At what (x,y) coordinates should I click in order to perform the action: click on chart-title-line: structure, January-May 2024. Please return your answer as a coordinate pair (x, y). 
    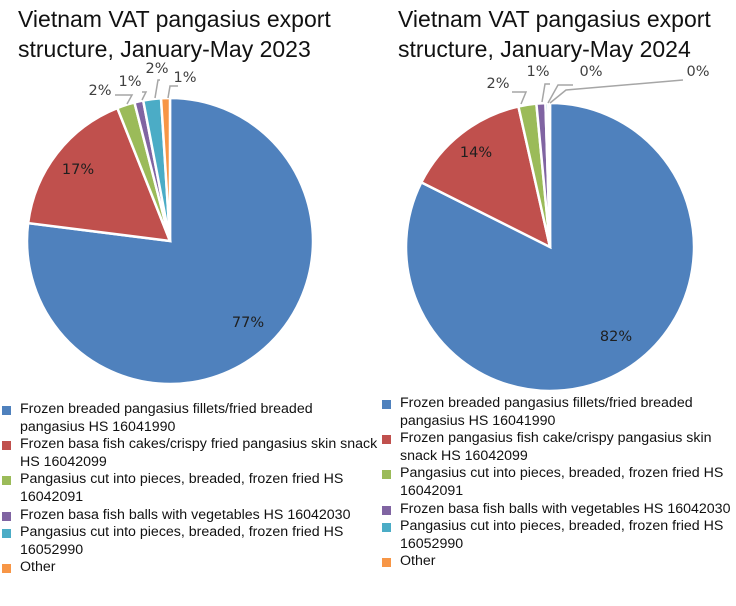
    Looking at the image, I should click on (544, 49).